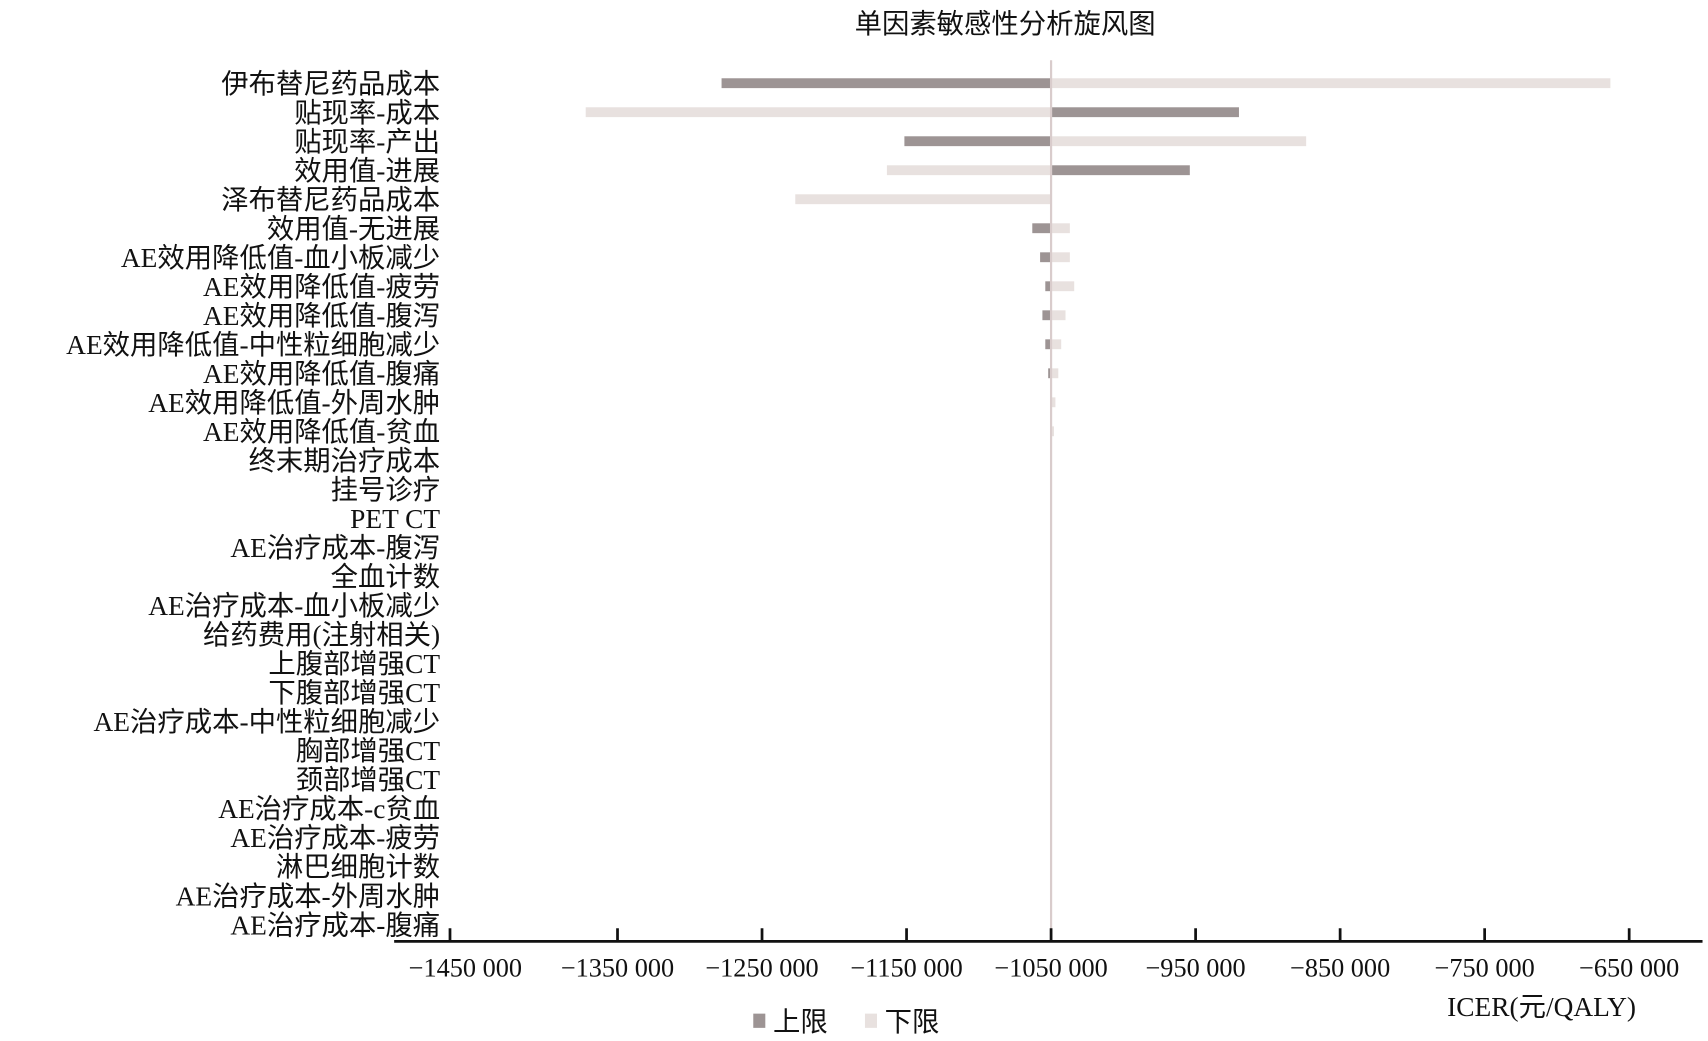 The image size is (1708, 1041). What do you see at coordinates (1629, 967) in the screenshot?
I see `x-tick-label: −650 000` at bounding box center [1629, 967].